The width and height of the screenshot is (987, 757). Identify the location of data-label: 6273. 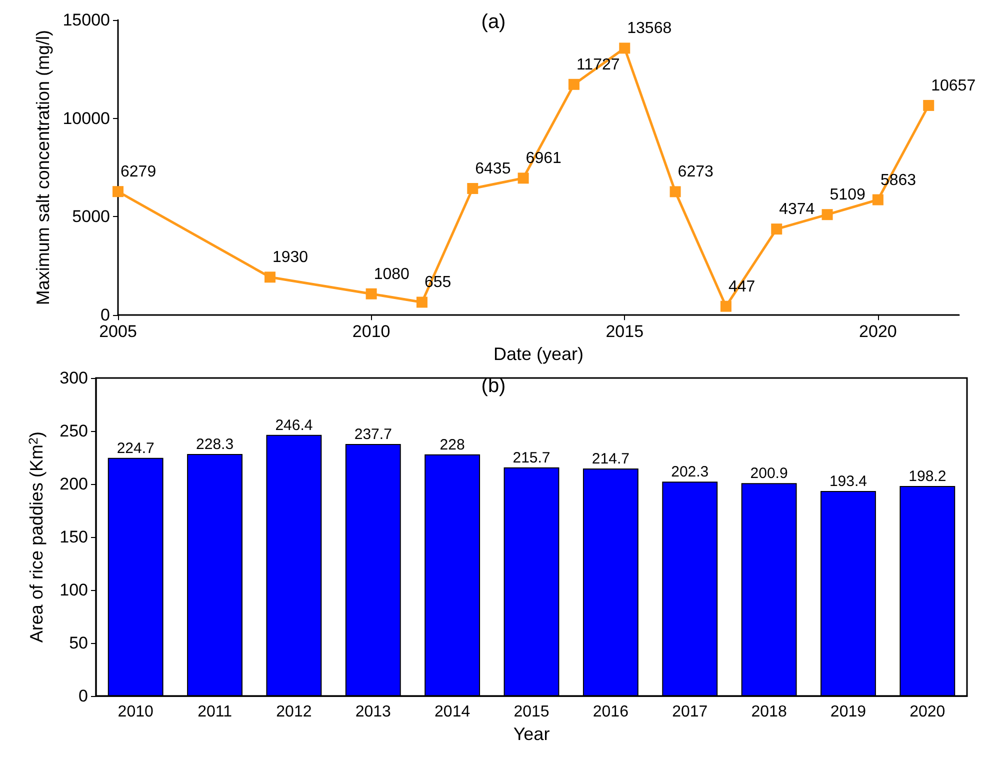
(696, 172).